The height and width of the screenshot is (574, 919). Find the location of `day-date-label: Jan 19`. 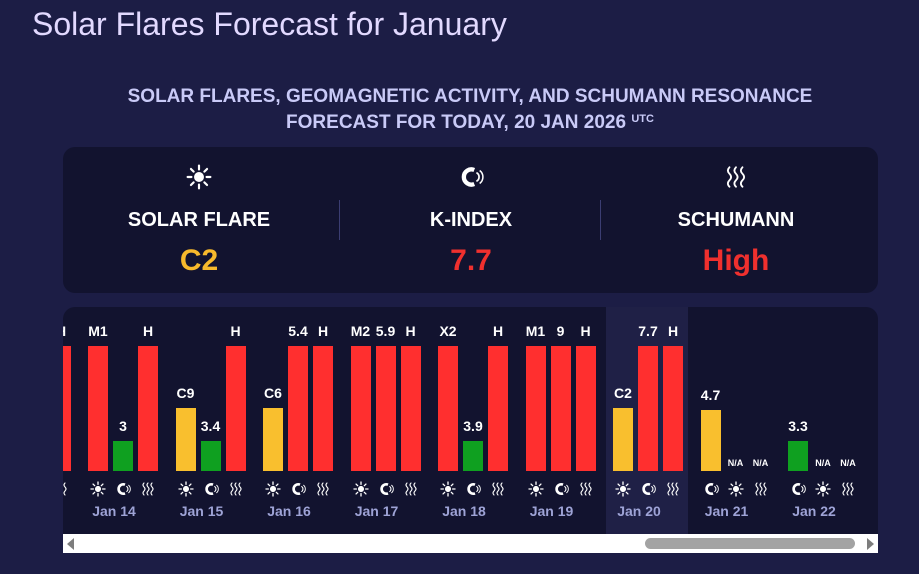

day-date-label: Jan 19 is located at coordinates (551, 511).